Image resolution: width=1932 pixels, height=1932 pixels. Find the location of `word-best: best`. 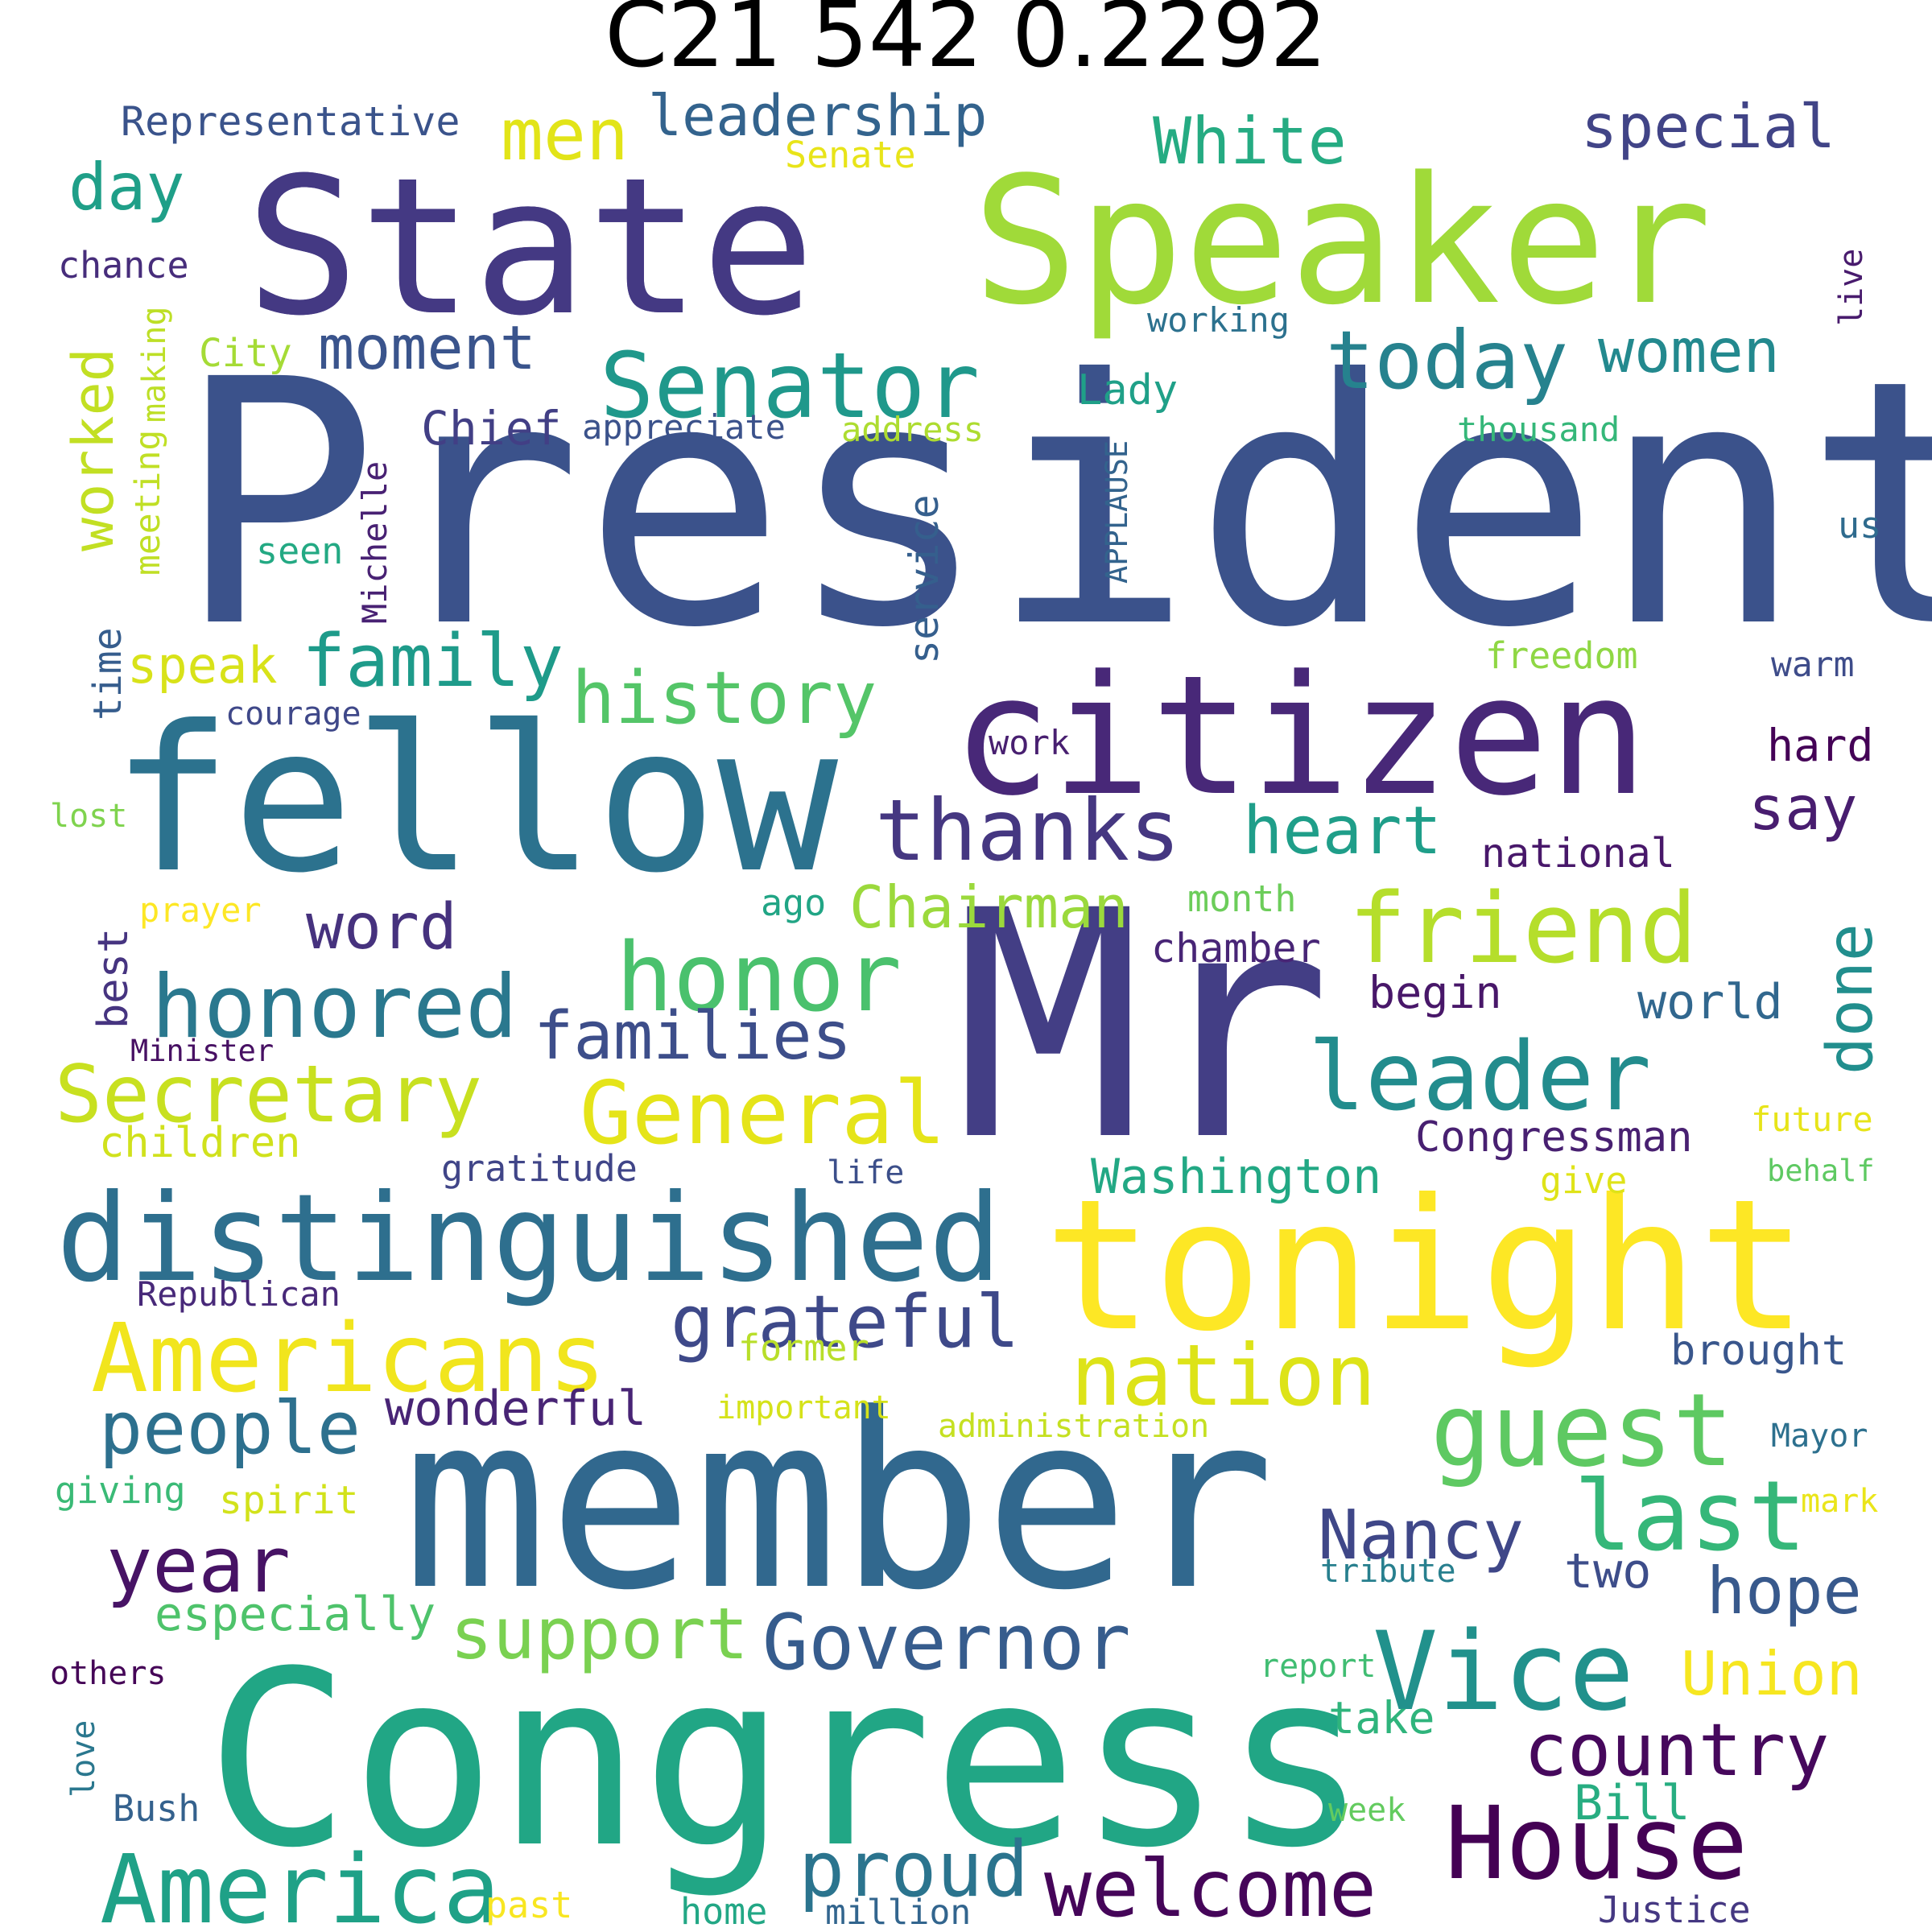

word-best: best is located at coordinates (113, 978).